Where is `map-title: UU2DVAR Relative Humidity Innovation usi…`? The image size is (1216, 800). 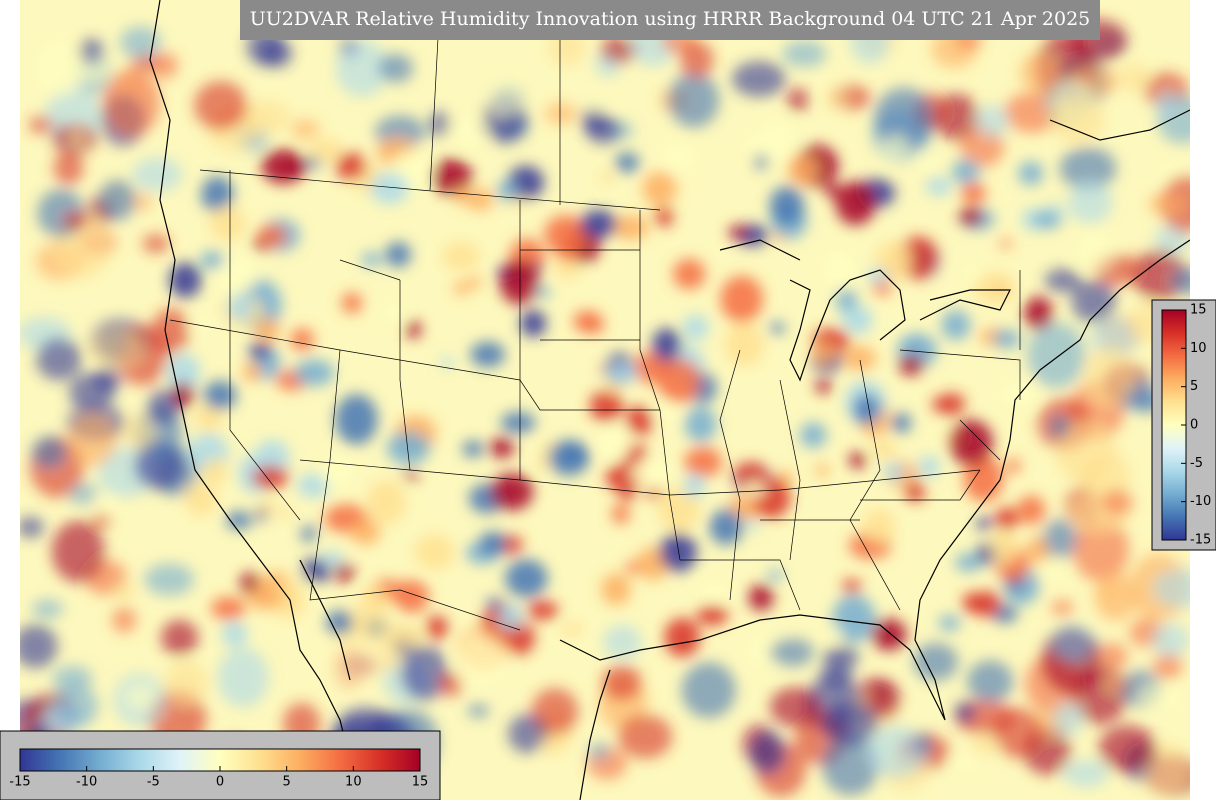 map-title: UU2DVAR Relative Humidity Innovation usi… is located at coordinates (670, 19).